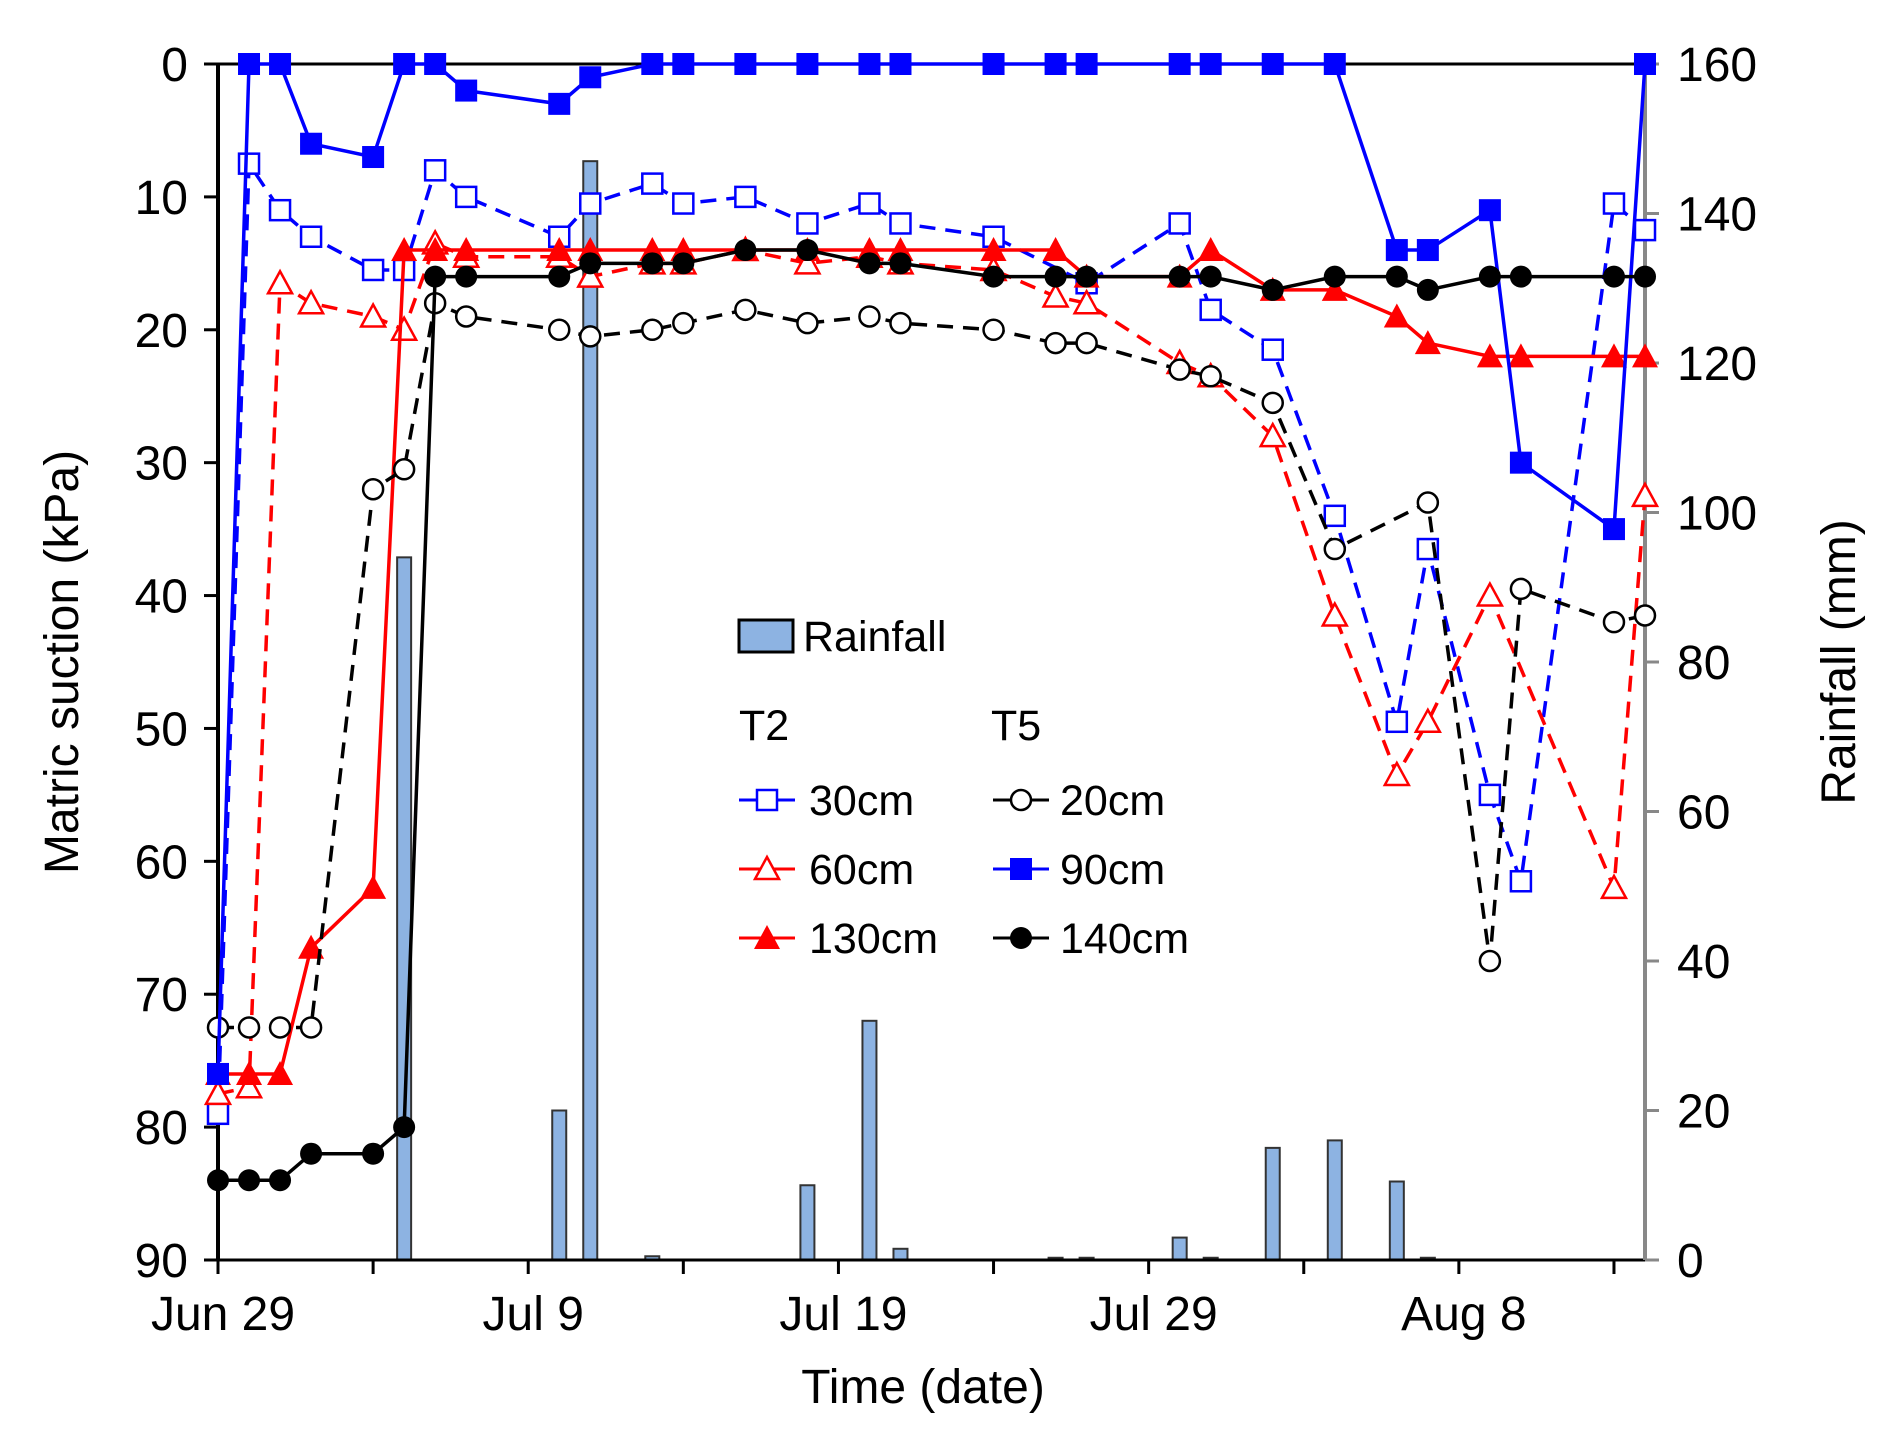  I want to click on x-tick-label: Jul 19, so click(843, 1314).